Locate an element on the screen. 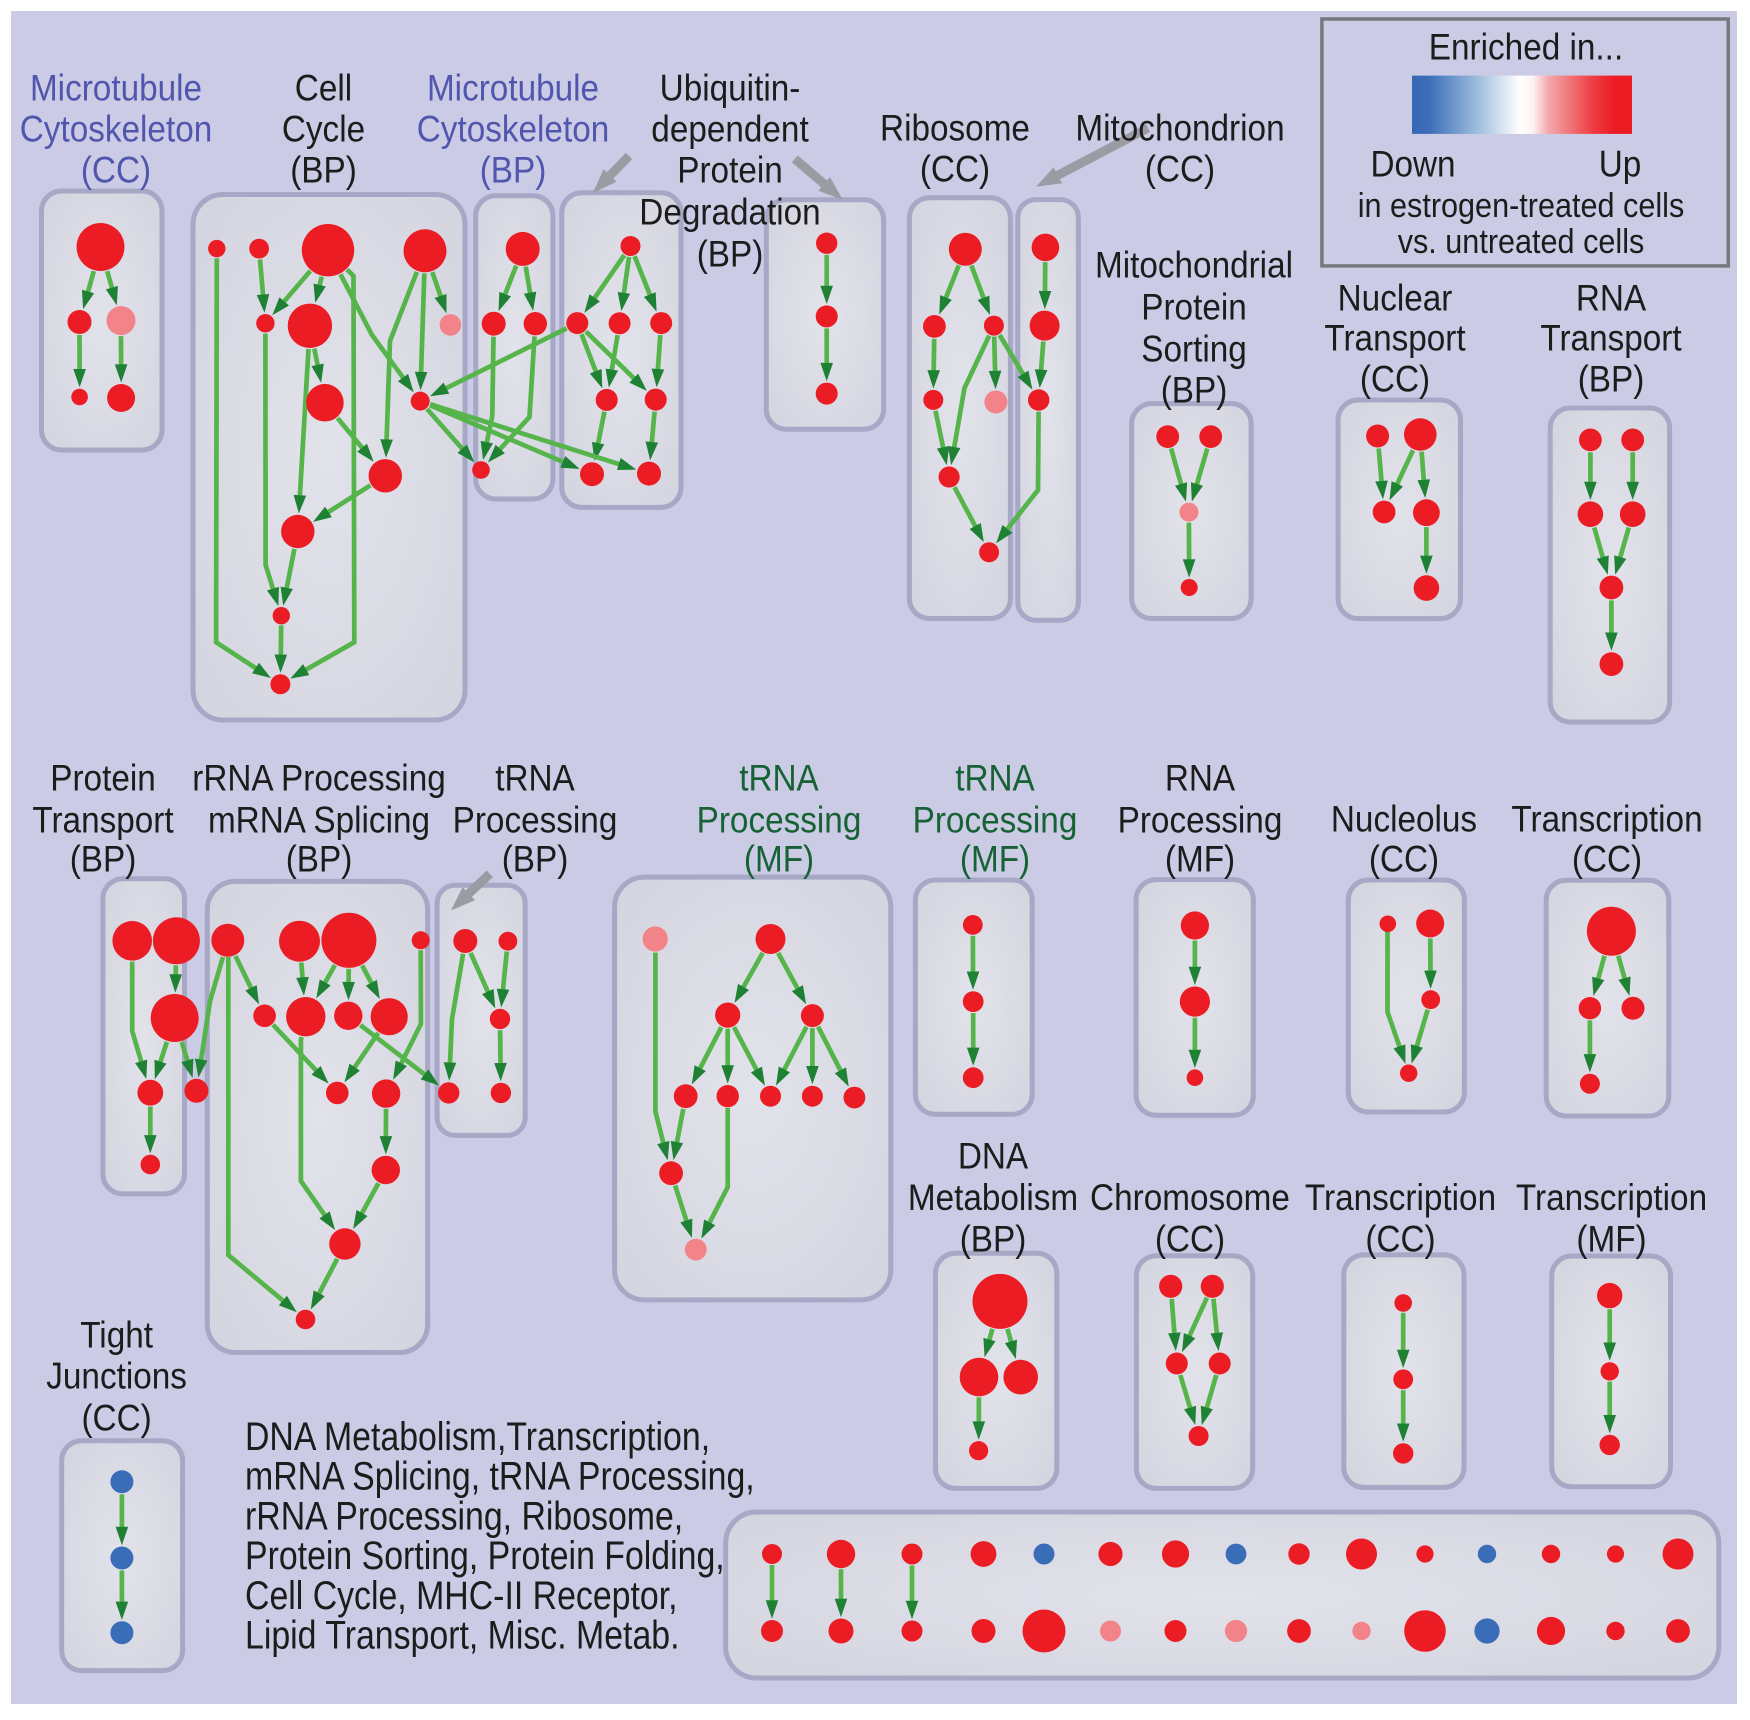 The width and height of the screenshot is (1750, 1720). svg-text: Lipid Transport, Misc. Metab. is located at coordinates (462, 1636).